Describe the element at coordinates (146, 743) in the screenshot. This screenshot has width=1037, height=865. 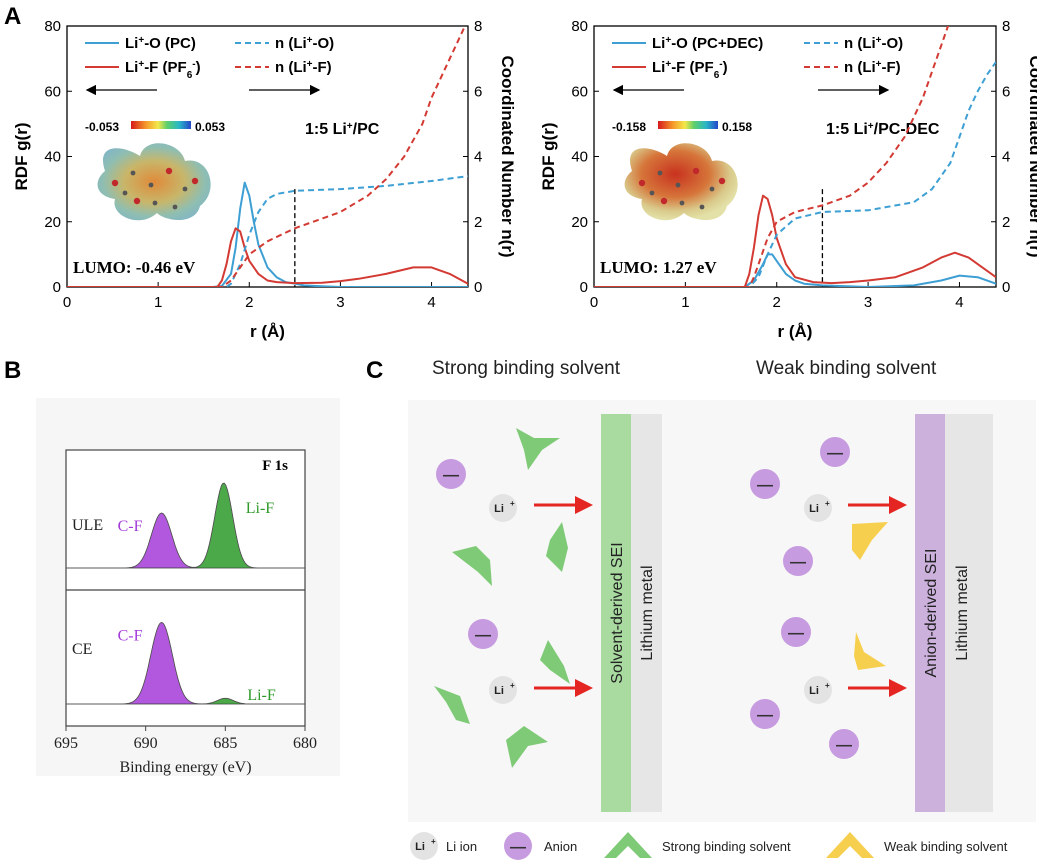
I see `xps-x-tick-label: 690` at that location.